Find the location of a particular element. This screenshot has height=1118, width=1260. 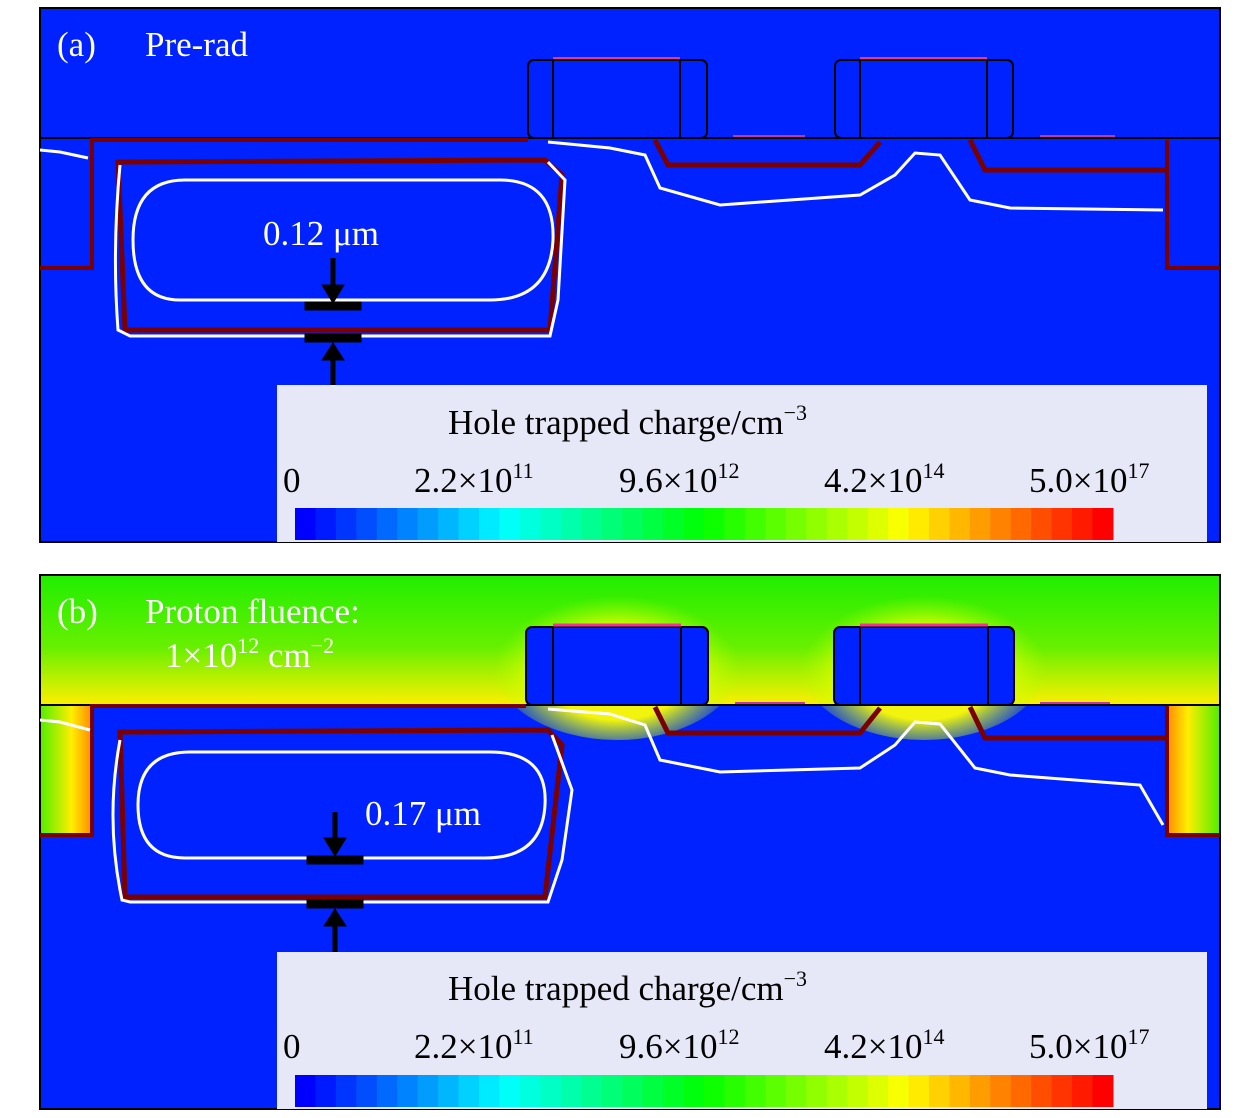

panel-label: (b) is located at coordinates (77, 611).